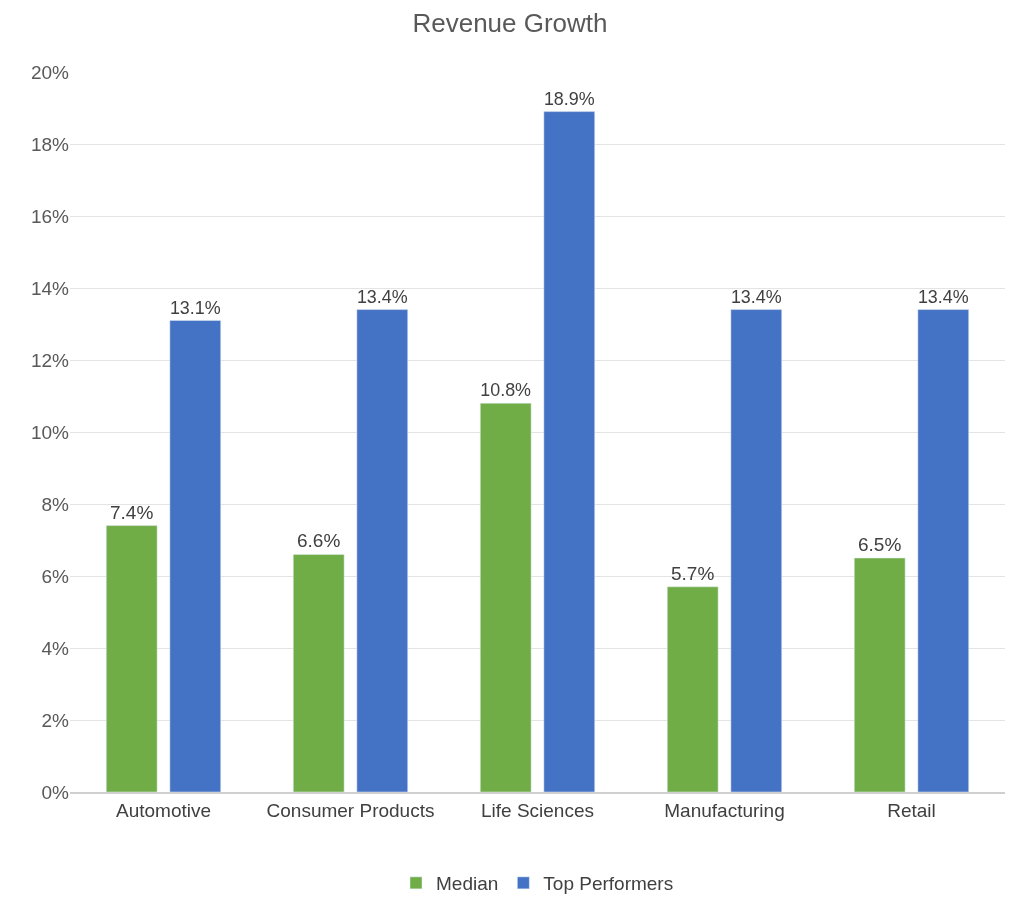  What do you see at coordinates (163, 810) in the screenshot?
I see `x-tick-label: Automotive` at bounding box center [163, 810].